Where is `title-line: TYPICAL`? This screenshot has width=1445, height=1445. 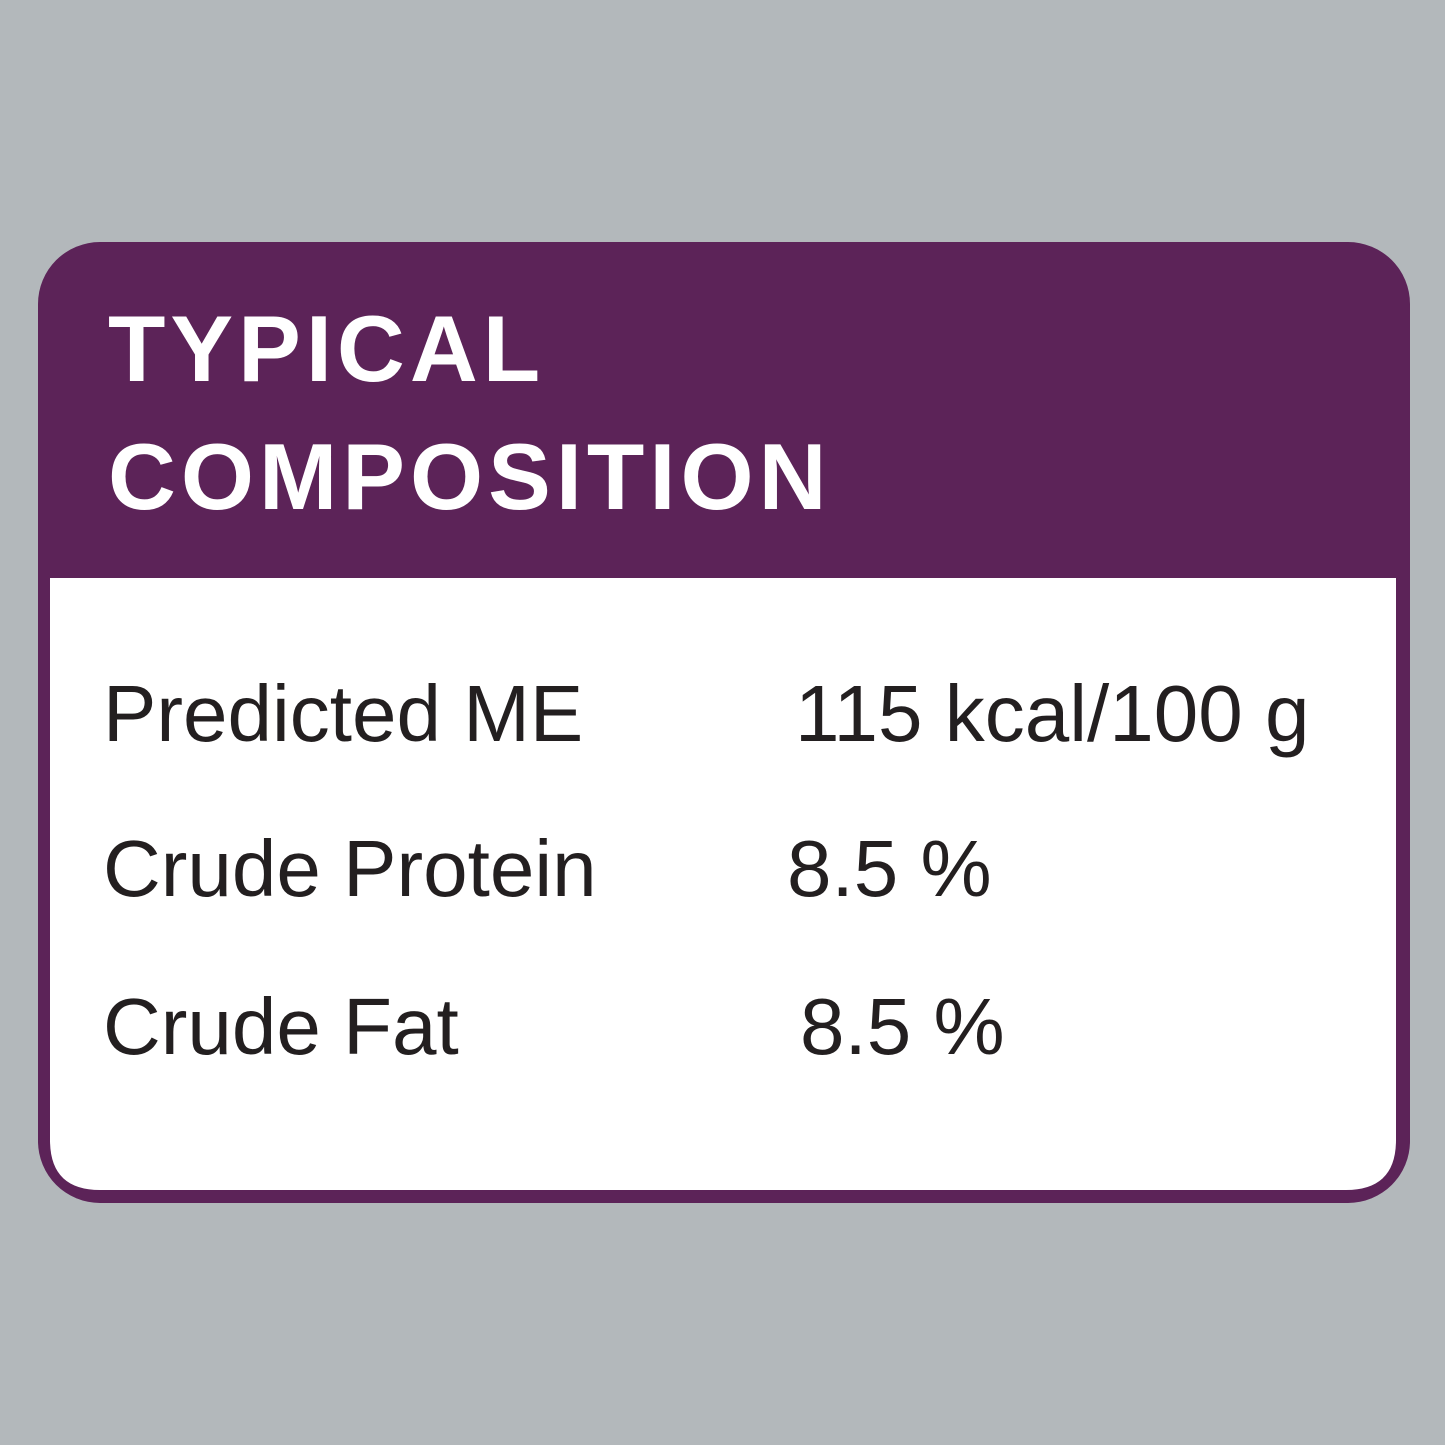 title-line: TYPICAL is located at coordinates (326, 348).